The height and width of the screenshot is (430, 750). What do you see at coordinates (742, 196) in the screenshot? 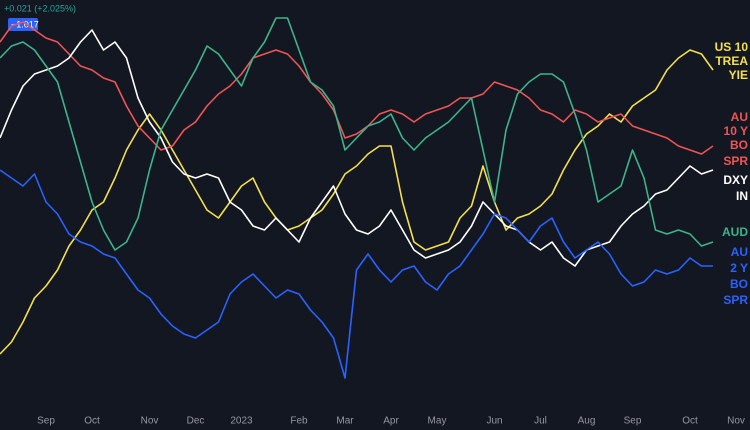
I see `series-label: IN` at bounding box center [742, 196].